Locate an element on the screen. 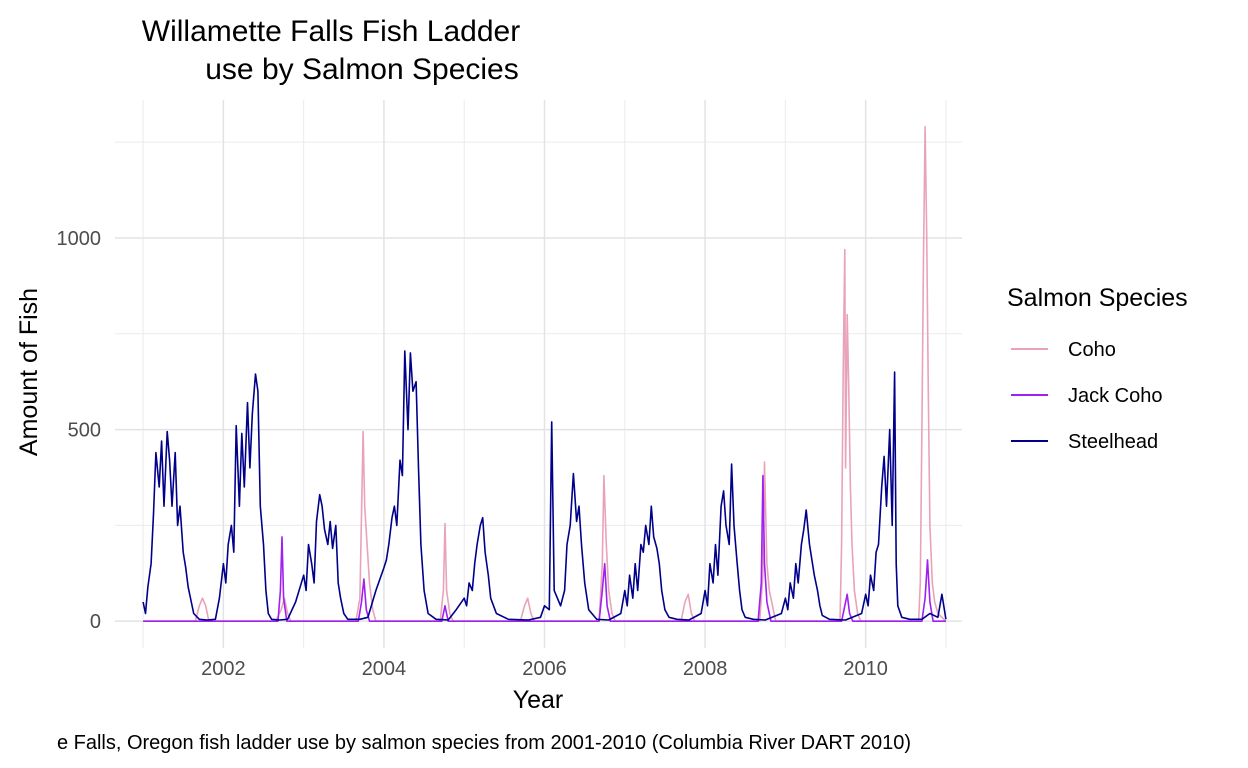 The width and height of the screenshot is (1248, 768). legend-label-steelhead: Steelhead is located at coordinates (1113, 442).